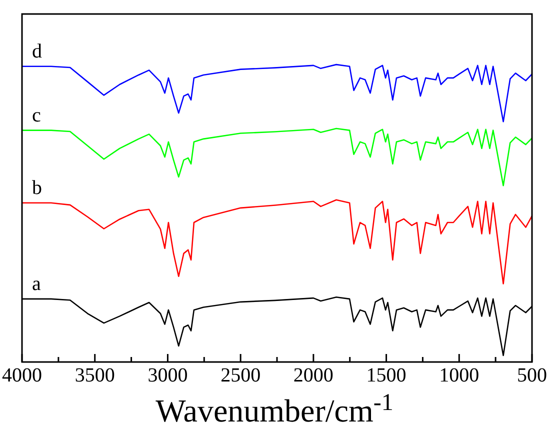  I want to click on x-tick-label: 3500, so click(94, 375).